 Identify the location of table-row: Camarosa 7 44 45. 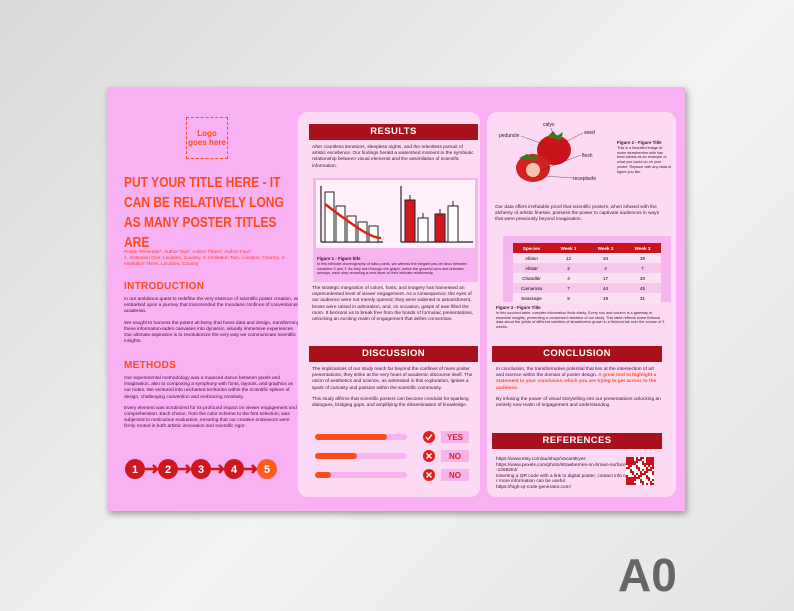
(587, 288).